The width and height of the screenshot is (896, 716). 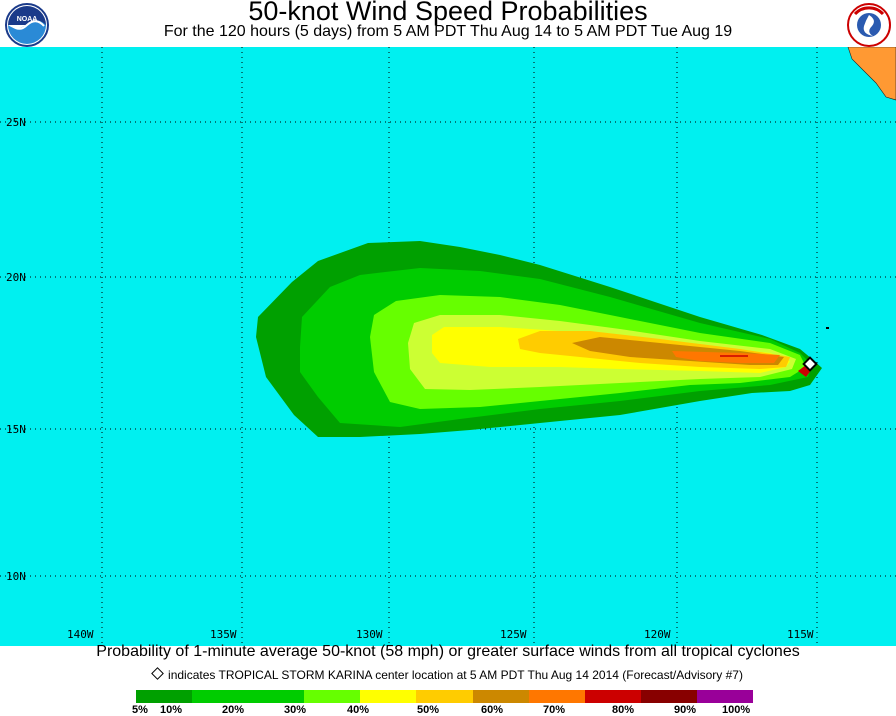 What do you see at coordinates (27, 25) in the screenshot?
I see `noaa-logo: NOAA` at bounding box center [27, 25].